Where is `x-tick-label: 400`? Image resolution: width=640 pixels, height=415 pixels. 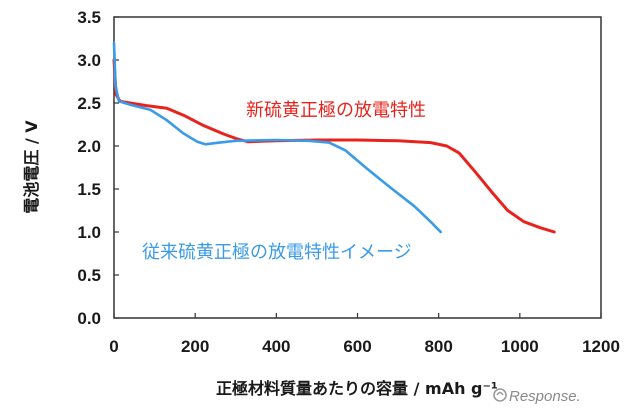 x-tick-label: 400 is located at coordinates (276, 346).